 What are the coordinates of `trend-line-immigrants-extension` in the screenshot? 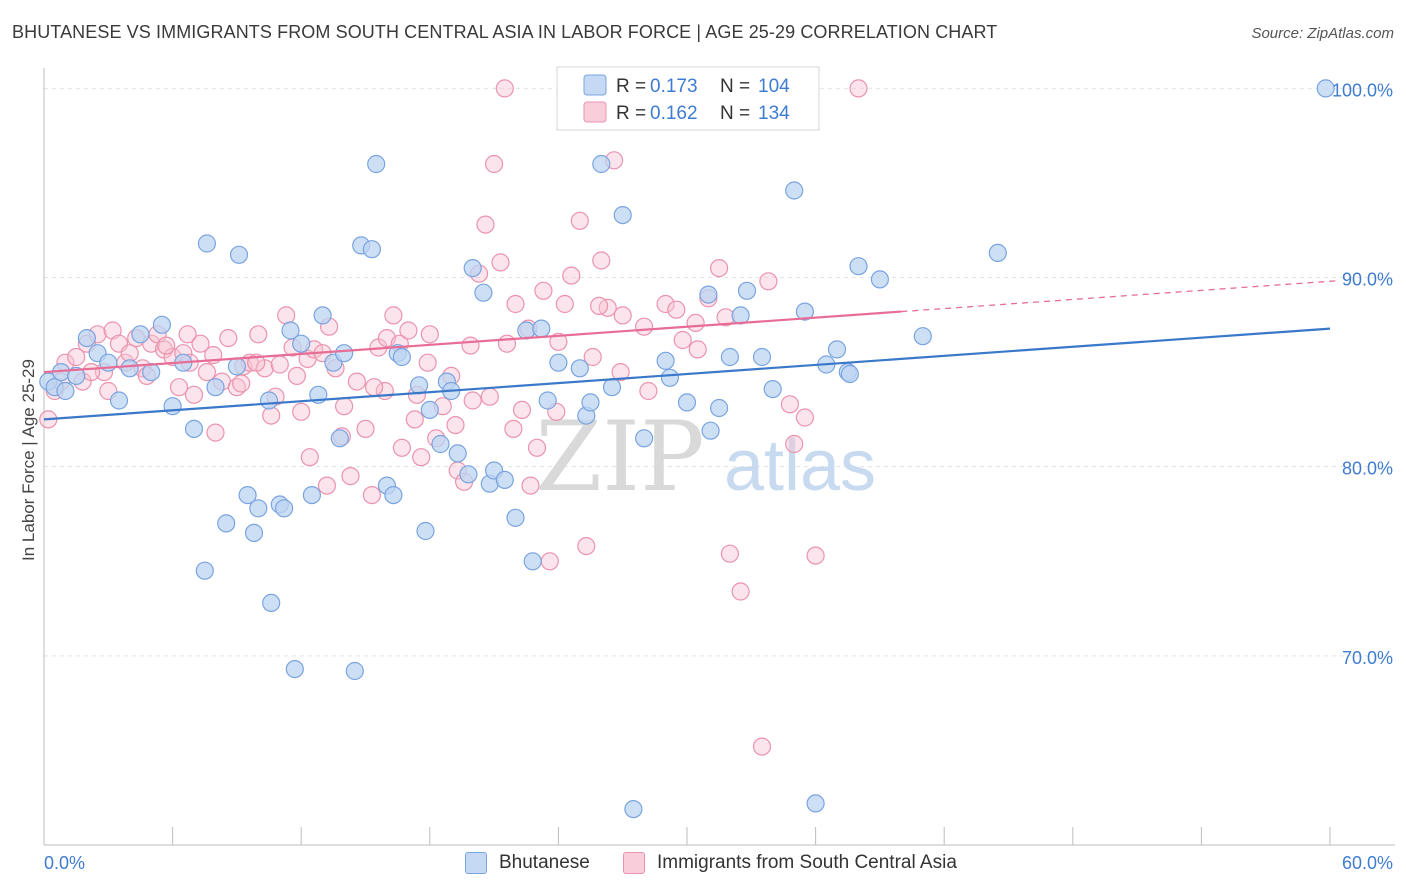 It's located at (1120, 296).